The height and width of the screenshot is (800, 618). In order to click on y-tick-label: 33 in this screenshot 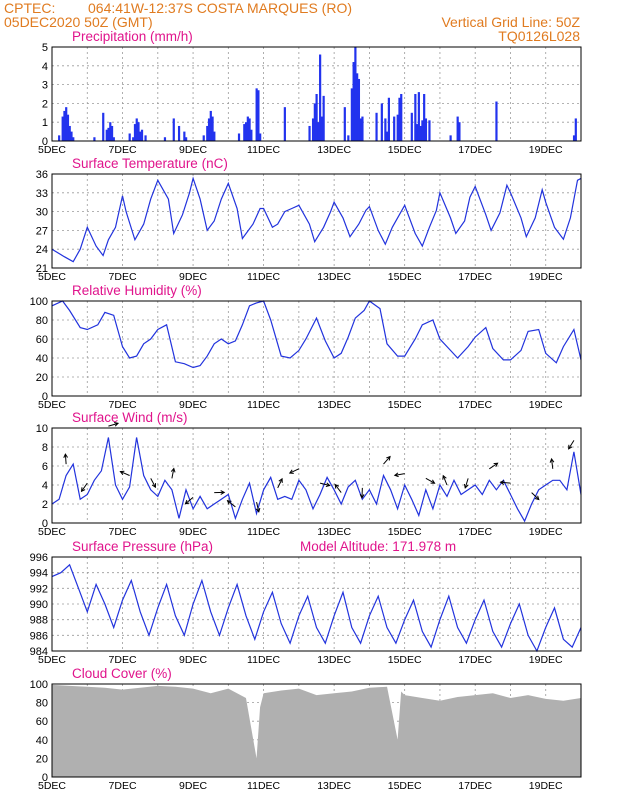, I will do `click(42, 194)`.